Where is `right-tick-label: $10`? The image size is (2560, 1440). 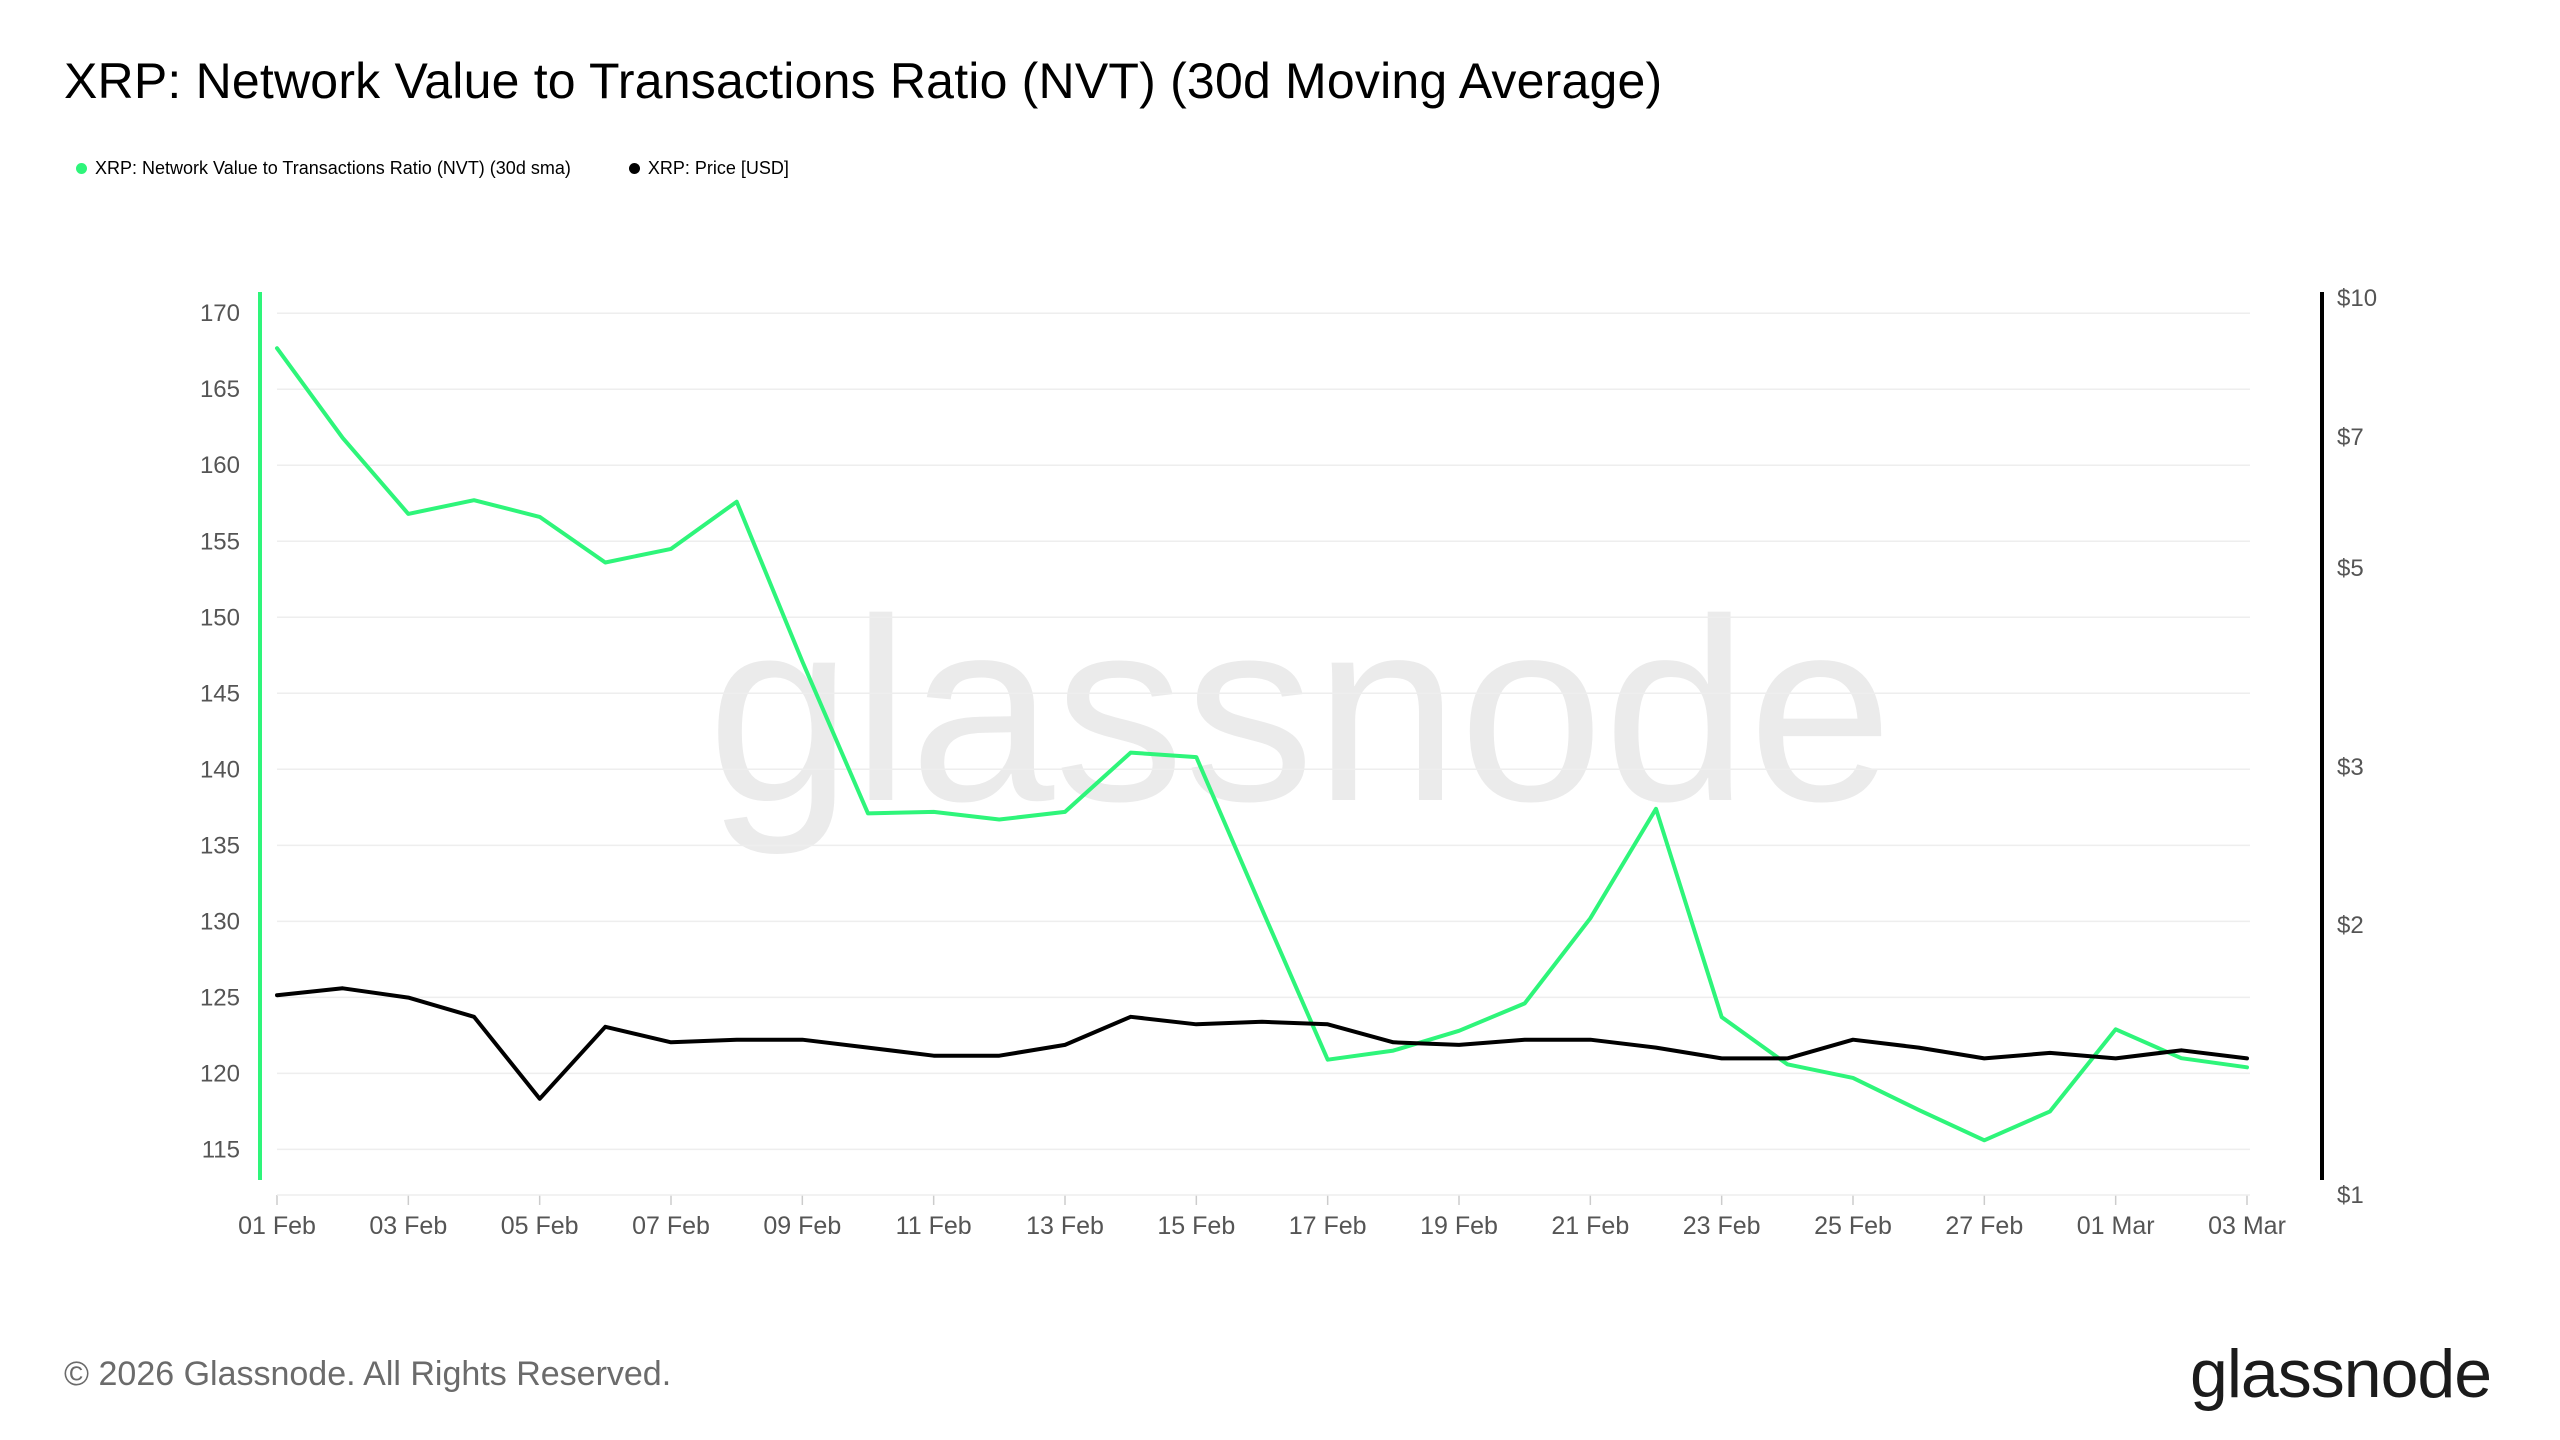 right-tick-label: $10 is located at coordinates (2357, 298).